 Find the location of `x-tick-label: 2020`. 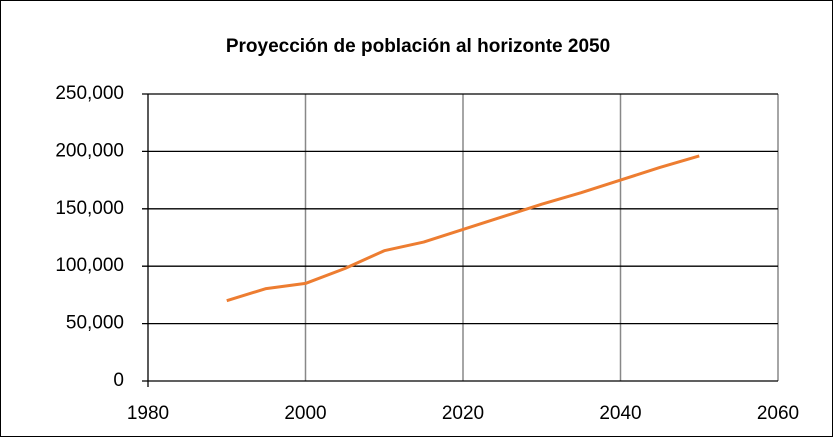

x-tick-label: 2020 is located at coordinates (463, 413).